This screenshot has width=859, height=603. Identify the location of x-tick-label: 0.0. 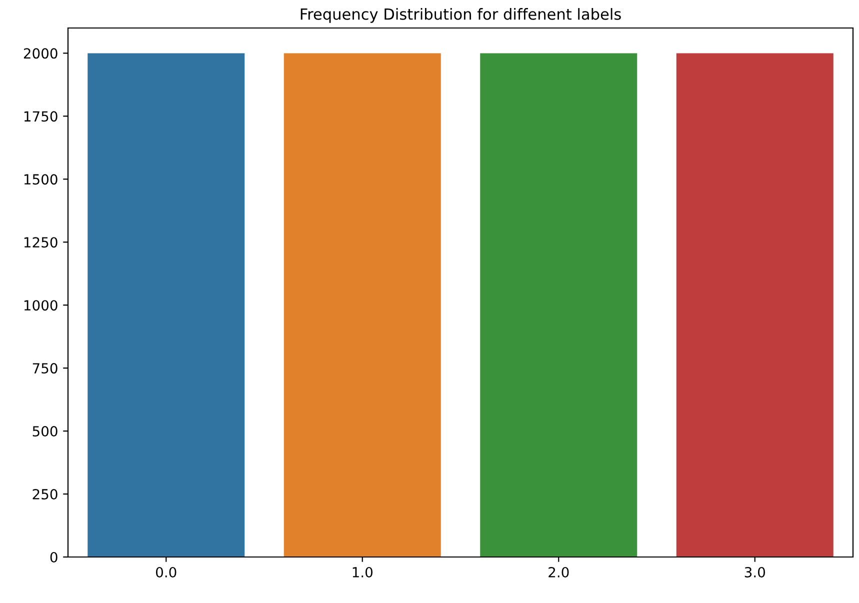
(166, 572).